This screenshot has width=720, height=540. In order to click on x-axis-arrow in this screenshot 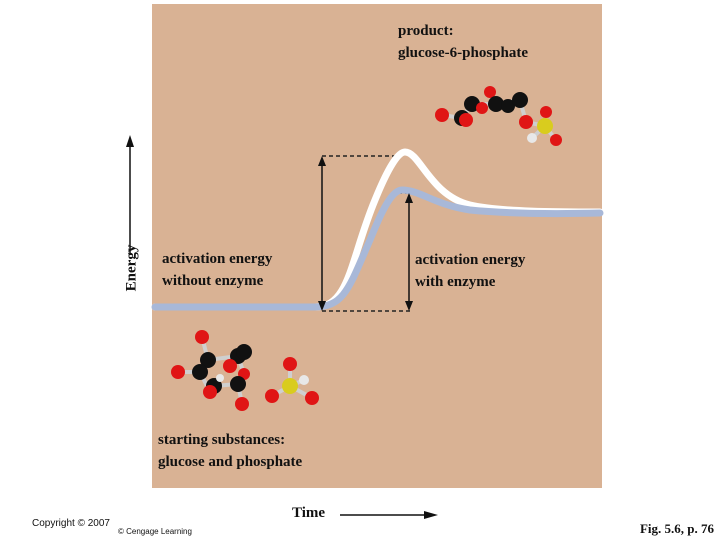, I will do `click(389, 515)`.